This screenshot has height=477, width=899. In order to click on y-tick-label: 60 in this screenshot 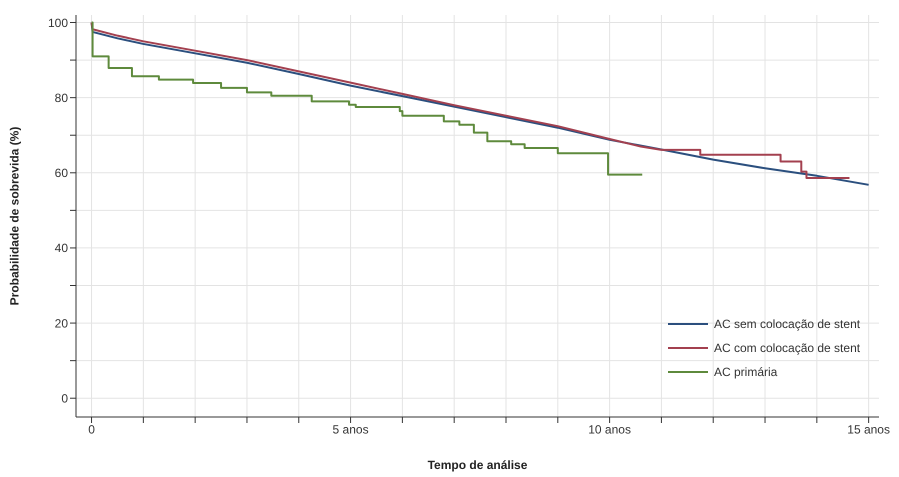, I will do `click(61, 173)`.